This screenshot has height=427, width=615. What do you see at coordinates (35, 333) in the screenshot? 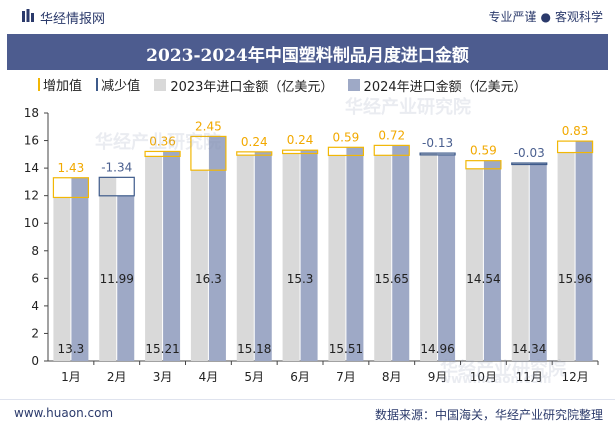
I see `y-tick-label: 2` at bounding box center [35, 333].